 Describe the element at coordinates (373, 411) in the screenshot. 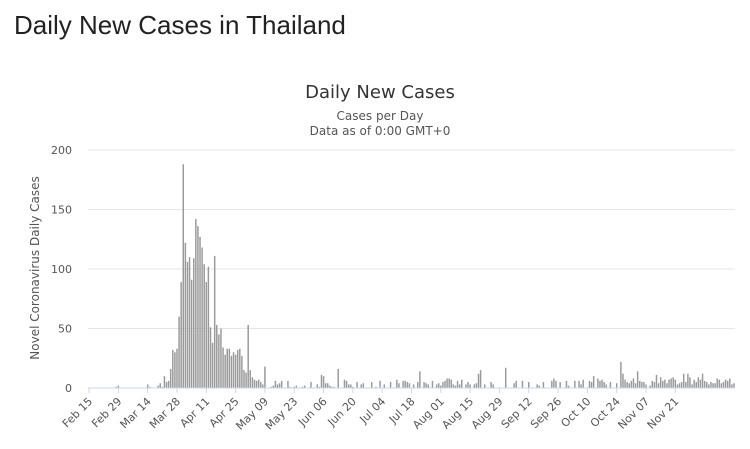

I see `x-tick-label: Jul 04` at that location.